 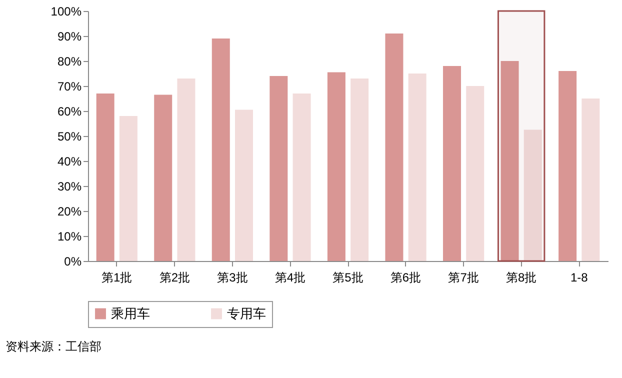 I want to click on legend-label: 专用车, so click(x=246, y=313).